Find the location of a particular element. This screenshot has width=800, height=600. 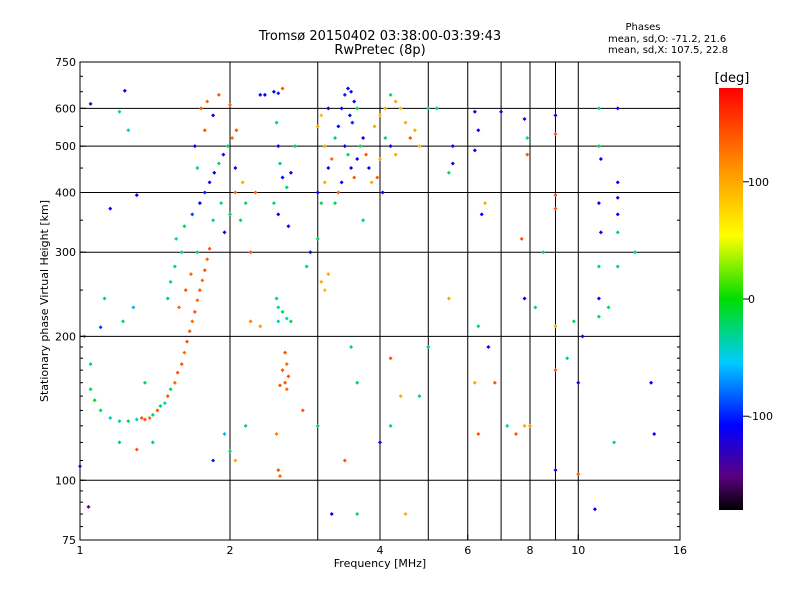

x-tick-label: 6 is located at coordinates (467, 550).